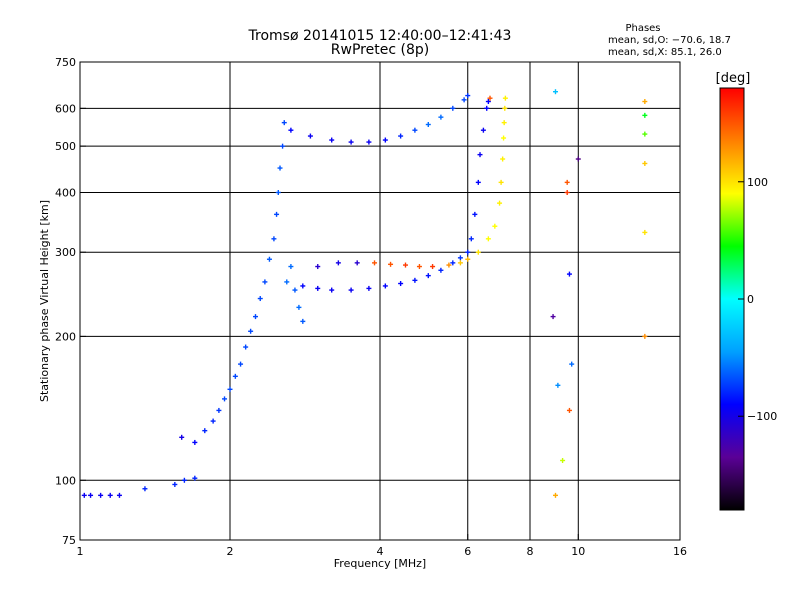 This screenshot has height=600, width=800. Describe the element at coordinates (762, 416) in the screenshot. I see `colorbar-tick-label: −100` at that location.